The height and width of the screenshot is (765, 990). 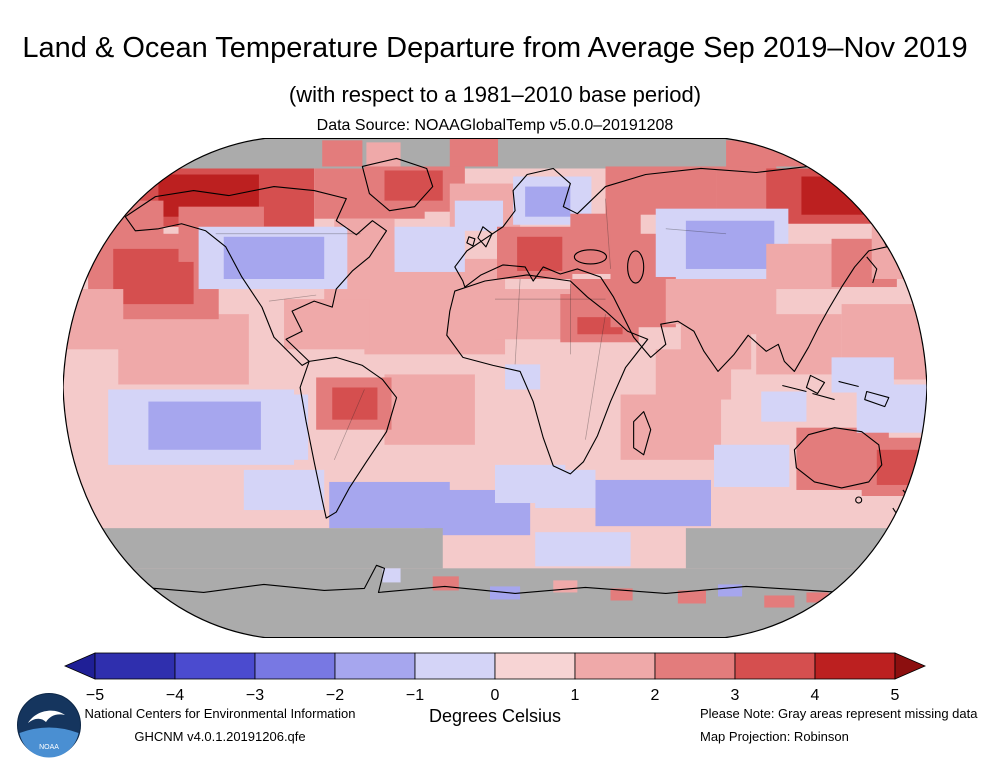 I want to click on colorbar-tick-label: −3, so click(x=255, y=695).